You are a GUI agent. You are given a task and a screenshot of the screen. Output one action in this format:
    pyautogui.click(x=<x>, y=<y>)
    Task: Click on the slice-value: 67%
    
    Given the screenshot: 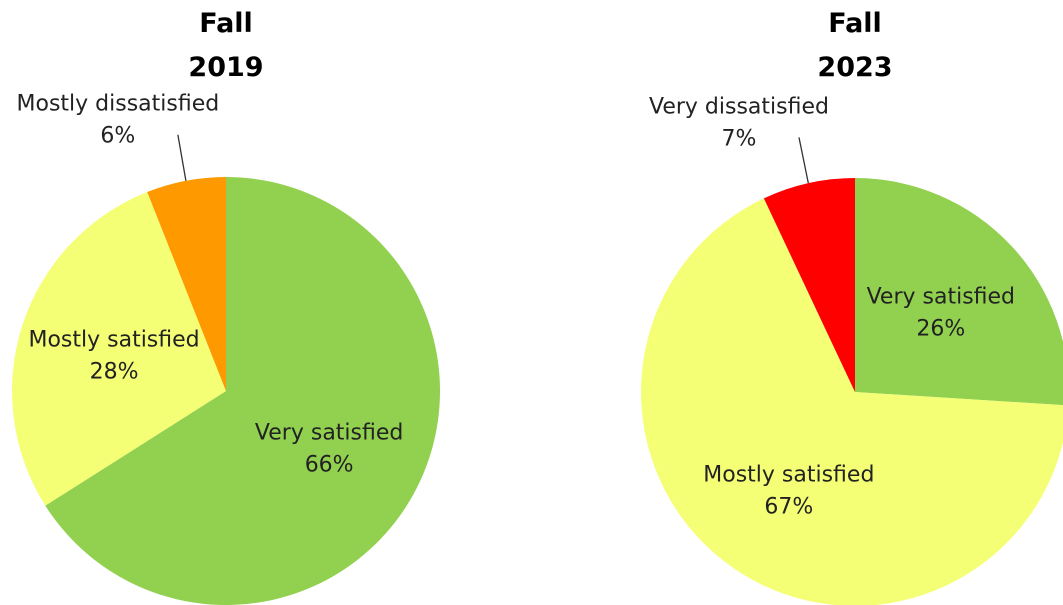 What is the action you would take?
    pyautogui.click(x=788, y=506)
    